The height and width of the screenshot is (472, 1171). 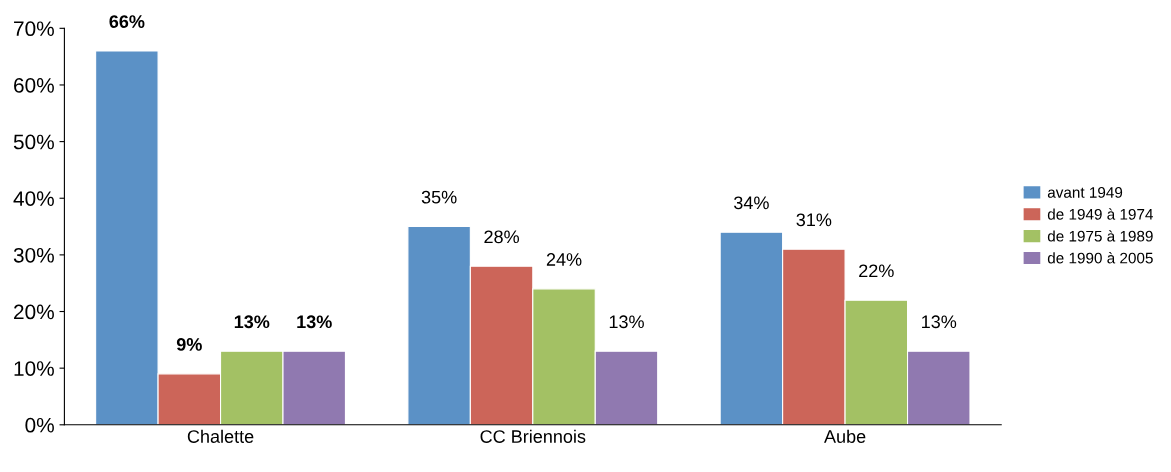 What do you see at coordinates (751, 203) in the screenshot?
I see `data-label: 34%` at bounding box center [751, 203].